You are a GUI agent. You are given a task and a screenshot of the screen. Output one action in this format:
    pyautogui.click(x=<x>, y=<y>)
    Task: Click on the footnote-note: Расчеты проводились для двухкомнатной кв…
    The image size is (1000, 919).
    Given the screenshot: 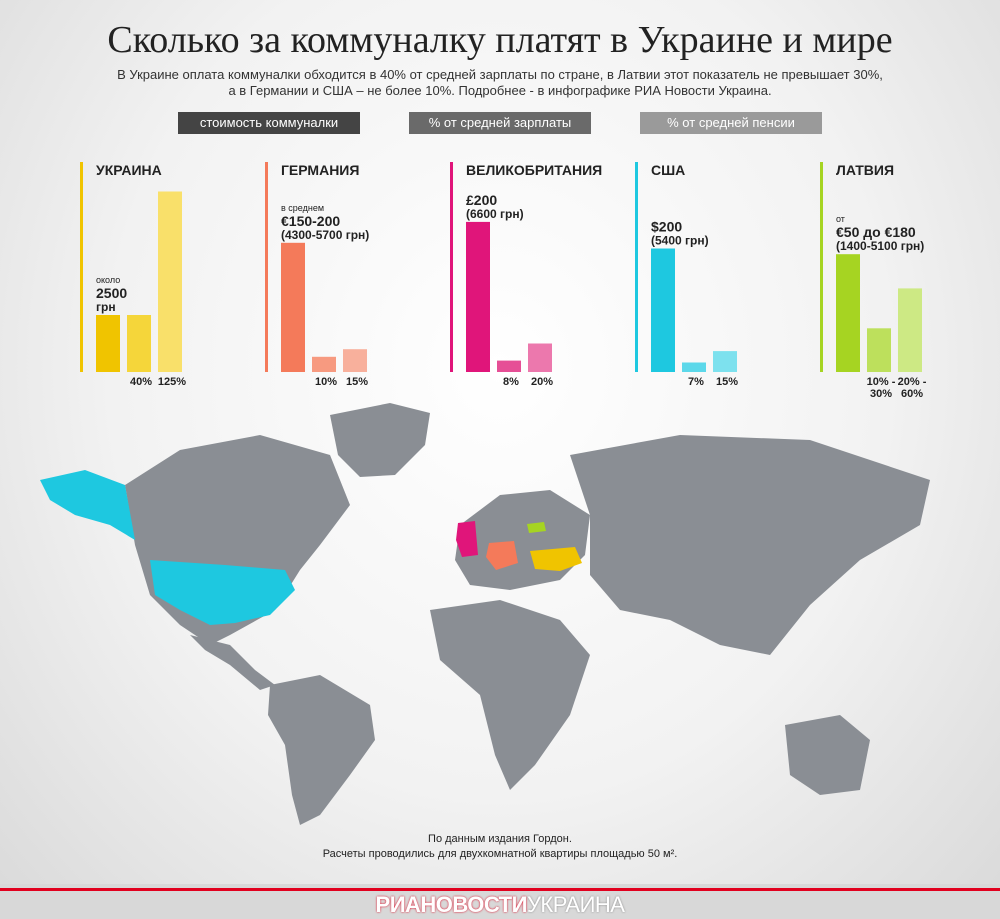 What is the action you would take?
    pyautogui.click(x=500, y=854)
    